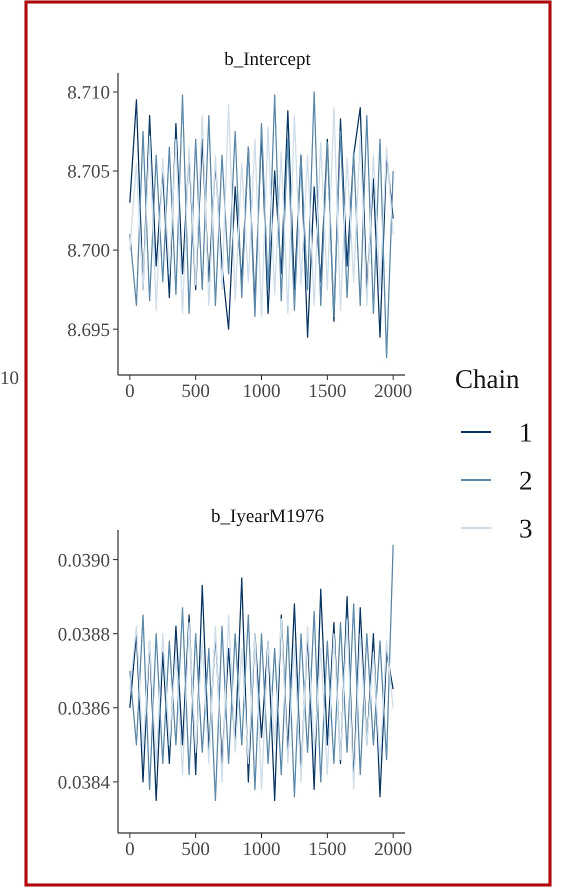 The width and height of the screenshot is (564, 888). Describe the element at coordinates (261, 702) in the screenshot. I see `line-series` at that location.